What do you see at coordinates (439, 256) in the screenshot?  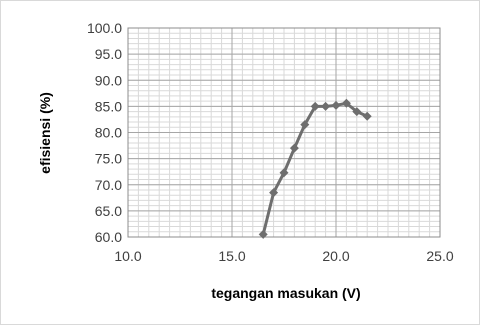 I see `x-tick-label: 25.0` at bounding box center [439, 256].